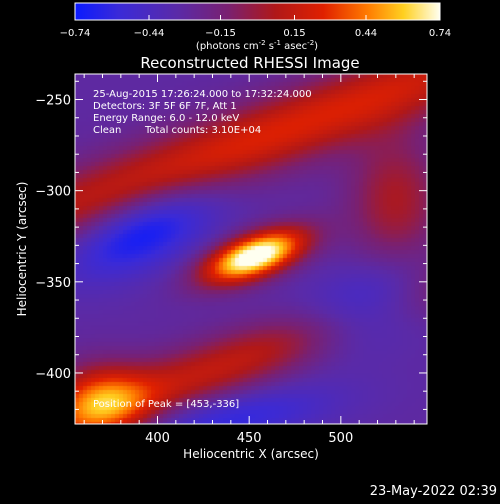 This screenshot has width=500, height=504. Describe the element at coordinates (53, 283) in the screenshot. I see `y-tick-label: −350` at that location.